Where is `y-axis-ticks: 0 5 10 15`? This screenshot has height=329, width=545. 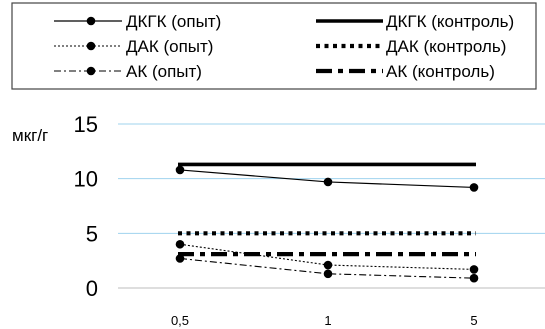 y-axis-ticks: 0 5 10 15 is located at coordinates (86, 206).